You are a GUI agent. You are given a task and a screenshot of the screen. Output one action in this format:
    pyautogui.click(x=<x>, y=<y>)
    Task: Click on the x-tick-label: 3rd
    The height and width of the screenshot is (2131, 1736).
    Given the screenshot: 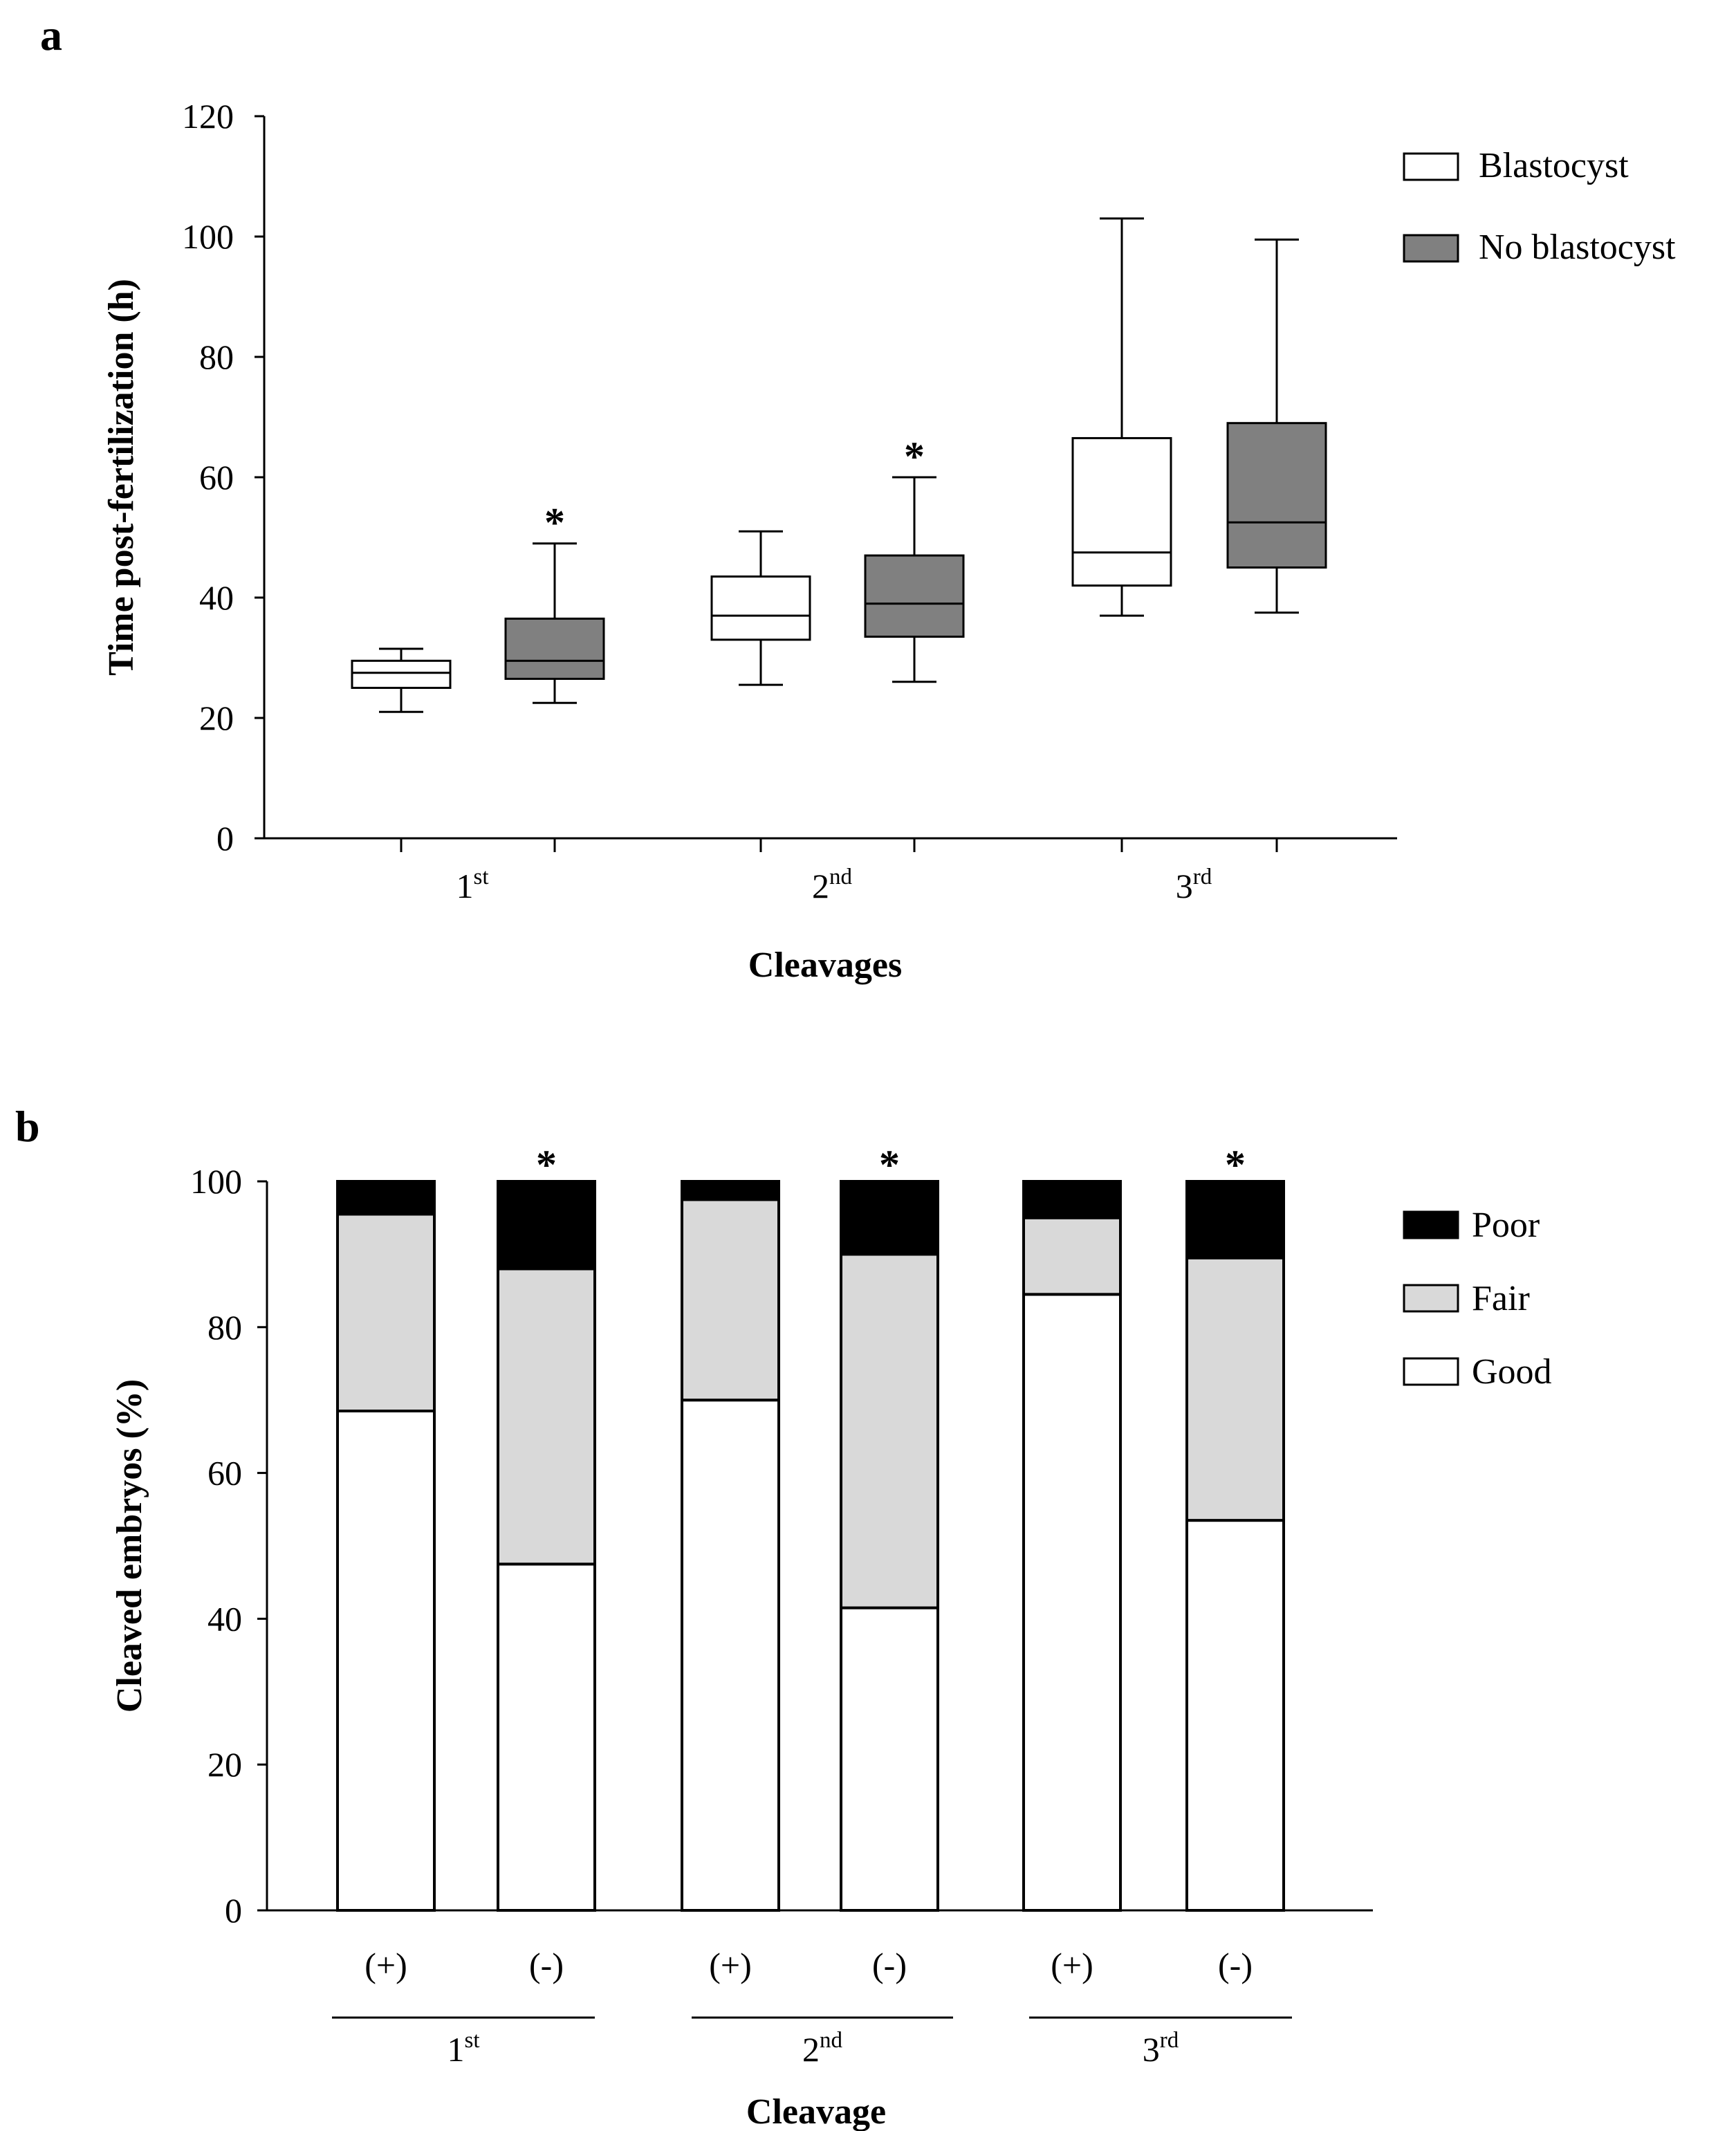 What is the action you would take?
    pyautogui.click(x=1194, y=885)
    